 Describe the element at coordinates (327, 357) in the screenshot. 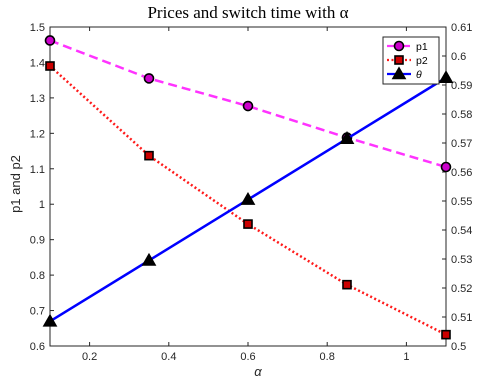

I see `x-tick-label: 0.8` at that location.